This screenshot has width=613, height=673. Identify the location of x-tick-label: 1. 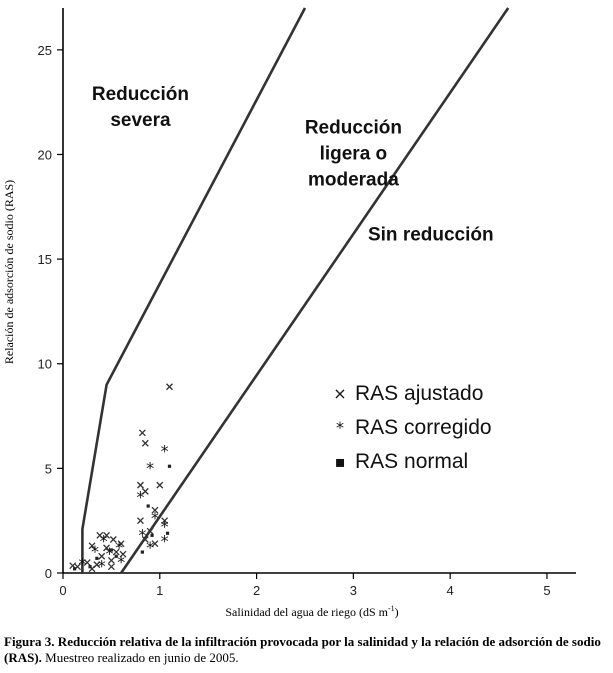
(159, 590).